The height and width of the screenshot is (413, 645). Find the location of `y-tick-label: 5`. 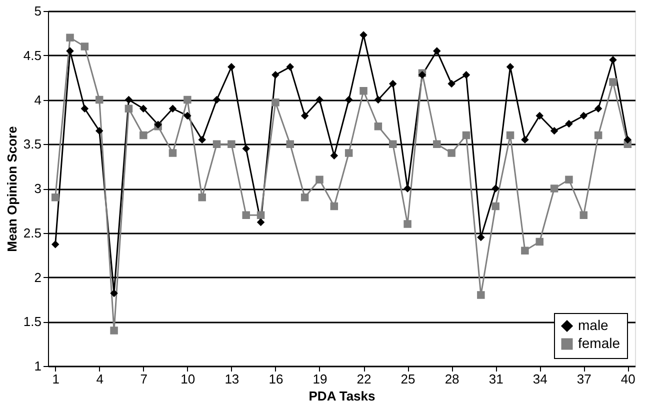

y-tick-label: 5 is located at coordinates (38, 11).